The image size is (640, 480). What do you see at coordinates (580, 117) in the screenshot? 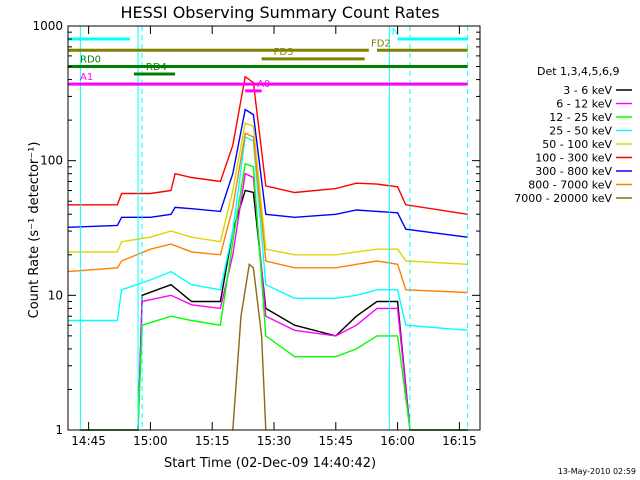
I see `legend-label-2: 12 - 25 keV` at bounding box center [580, 117].